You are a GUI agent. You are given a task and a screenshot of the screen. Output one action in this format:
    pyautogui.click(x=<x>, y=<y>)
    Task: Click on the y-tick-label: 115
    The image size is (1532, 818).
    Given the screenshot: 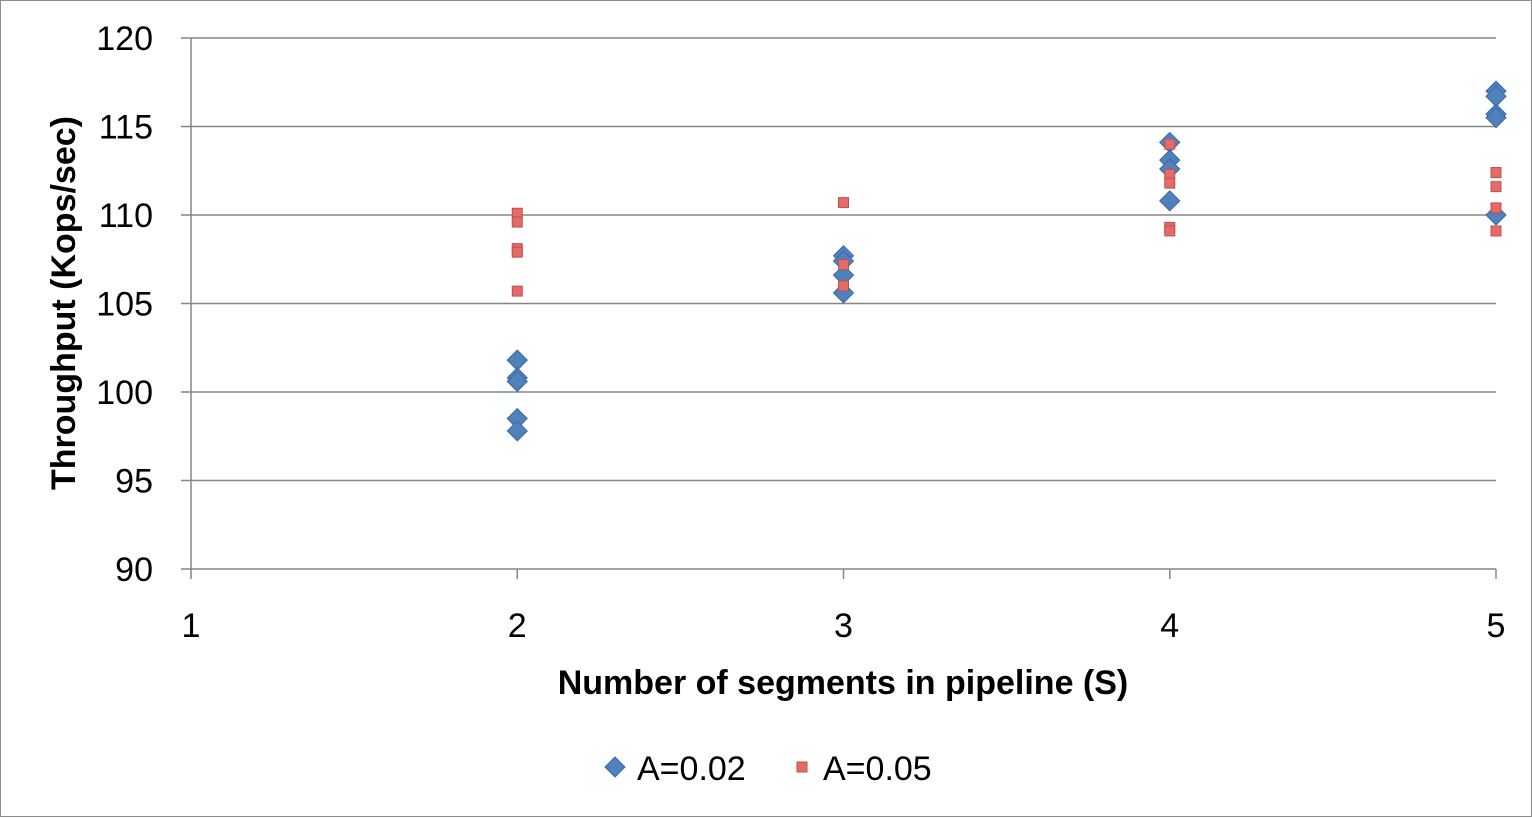 What is the action you would take?
    pyautogui.click(x=126, y=128)
    